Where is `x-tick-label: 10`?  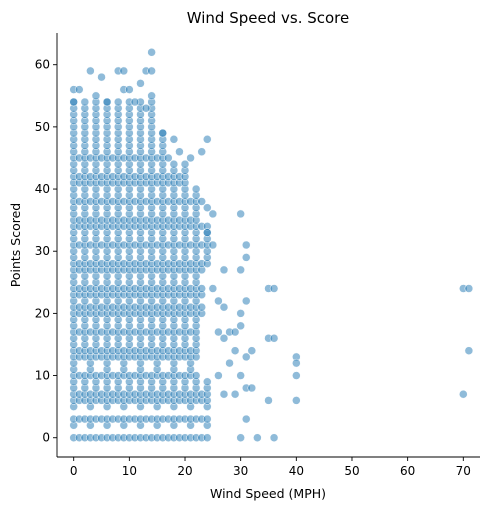 x-tick-label: 10 is located at coordinates (129, 471).